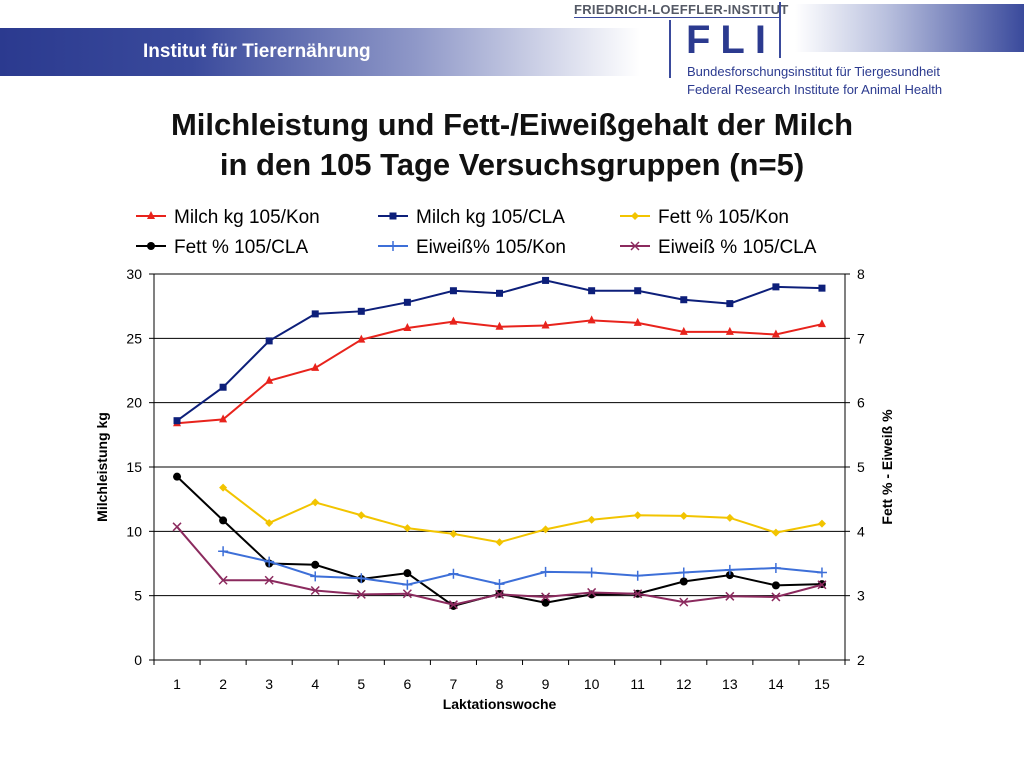  I want to click on y-tick-label: 15, so click(134, 467).